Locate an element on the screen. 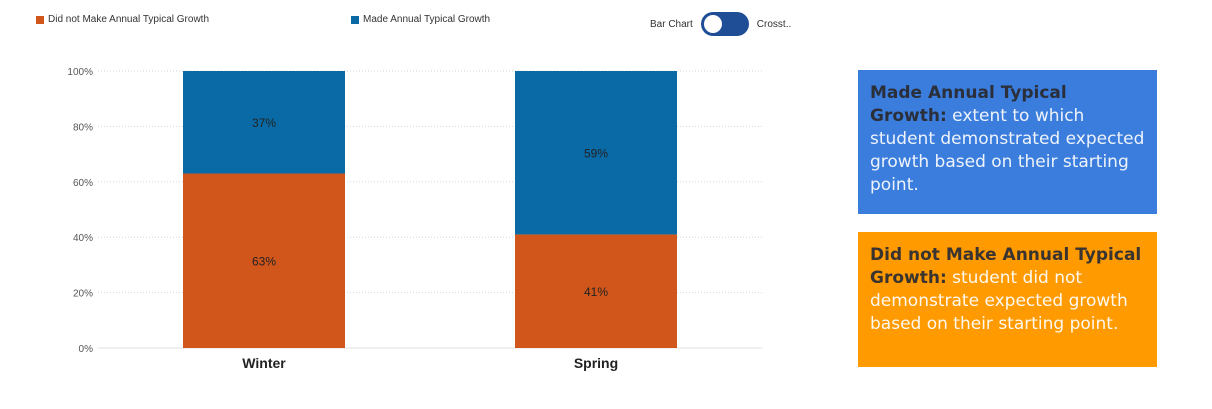 This screenshot has height=409, width=1212. toggle-left-label: Bar Chart is located at coordinates (671, 24).